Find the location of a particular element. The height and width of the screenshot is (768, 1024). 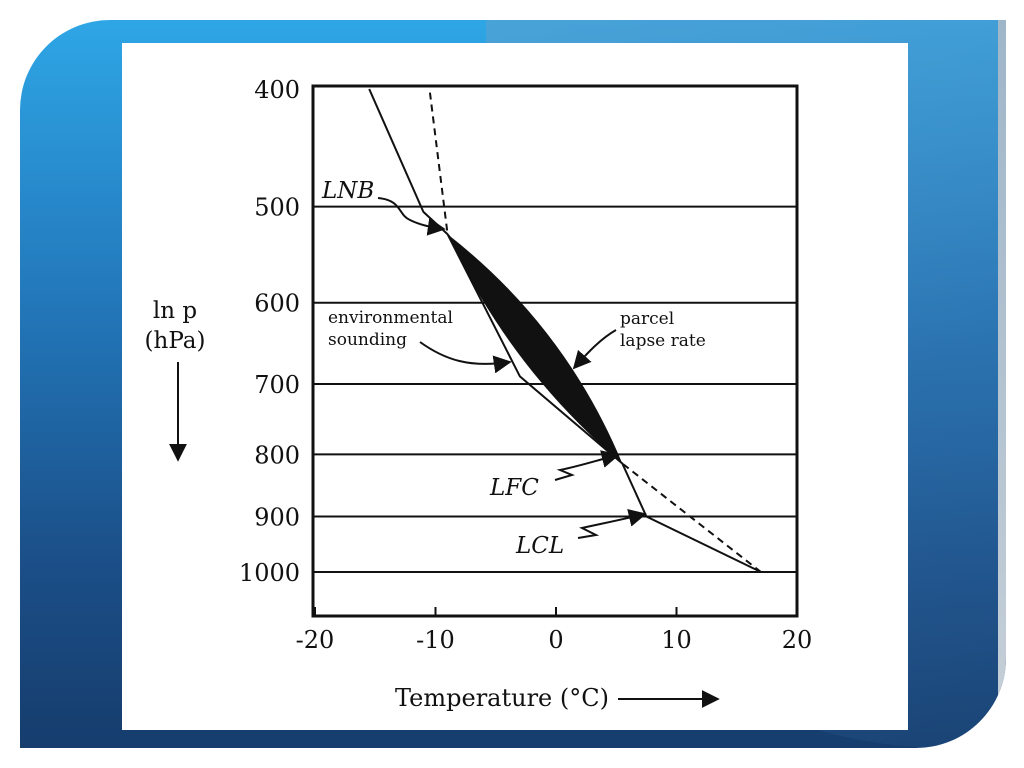

lnb-arrow is located at coordinates (411, 216).